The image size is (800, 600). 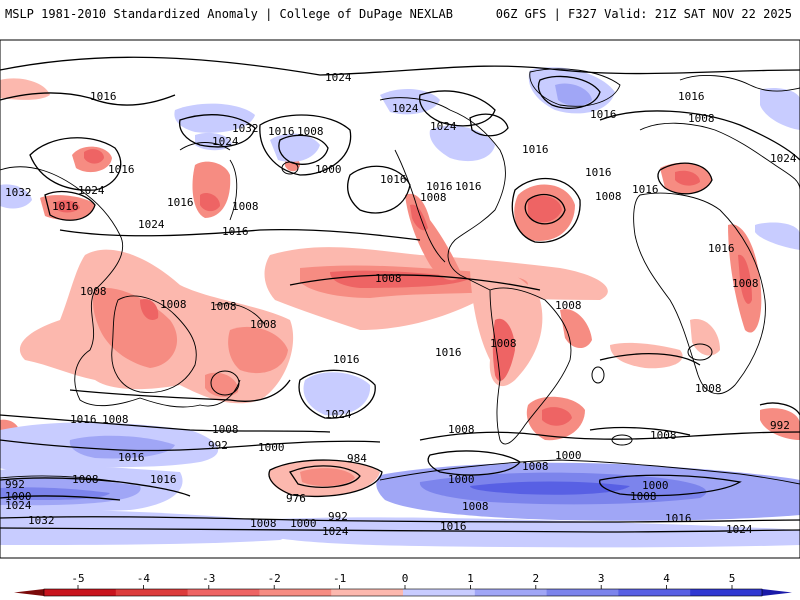 I want to click on colorbar: -5 -4 -3 -2 -1 0 1 2 3 4 5, so click(x=403, y=584).